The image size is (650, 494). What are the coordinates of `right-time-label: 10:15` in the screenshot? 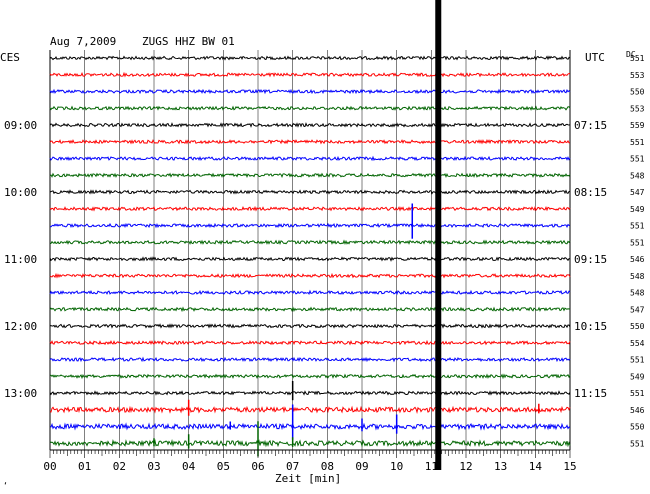 It's located at (590, 326).